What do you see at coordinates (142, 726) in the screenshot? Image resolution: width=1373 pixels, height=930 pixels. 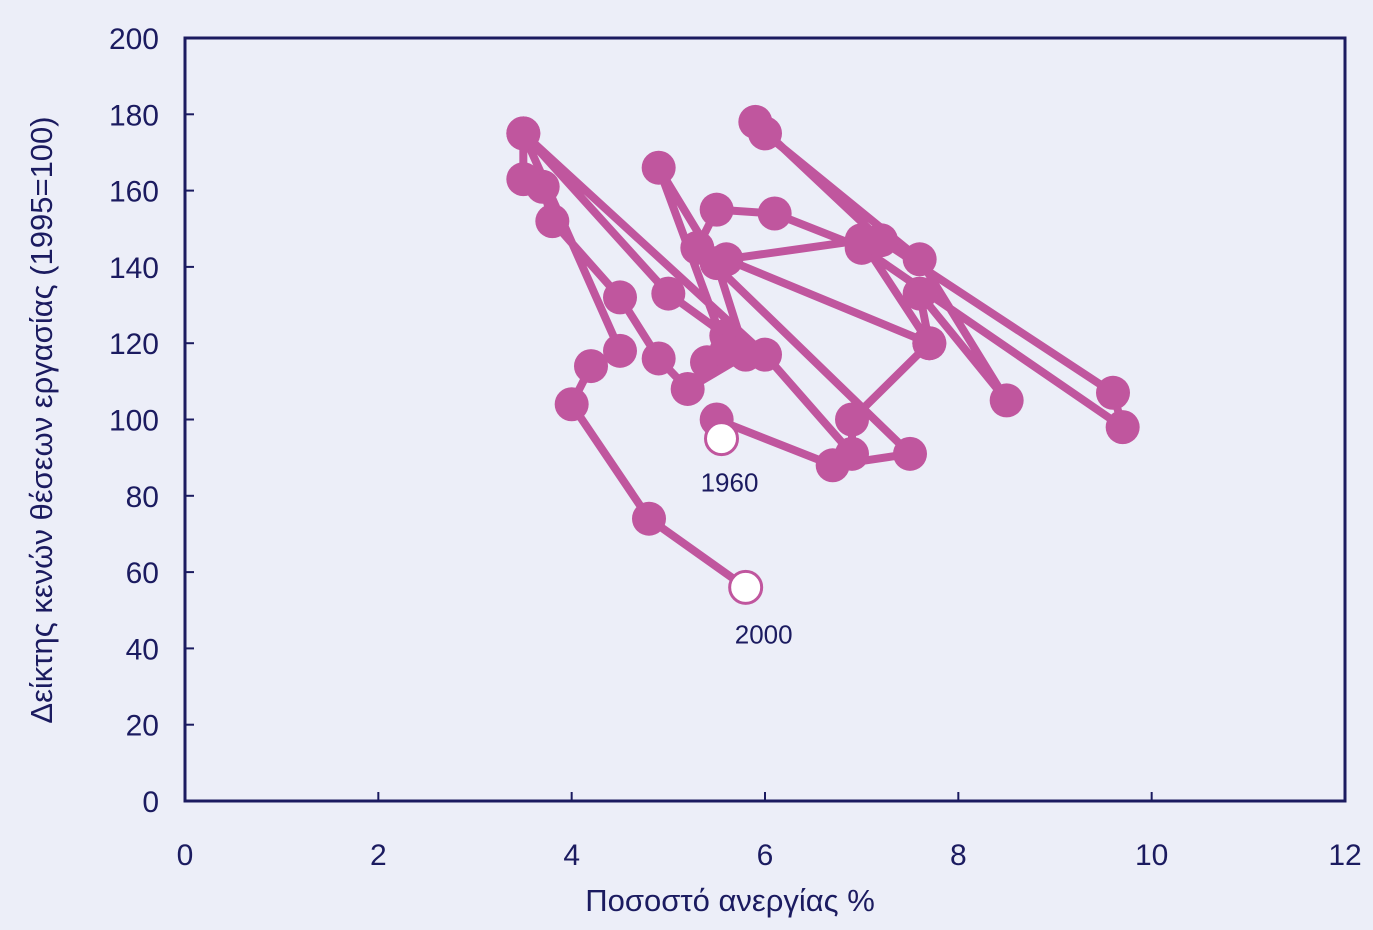 I see `y-tick-label: 20` at bounding box center [142, 726].